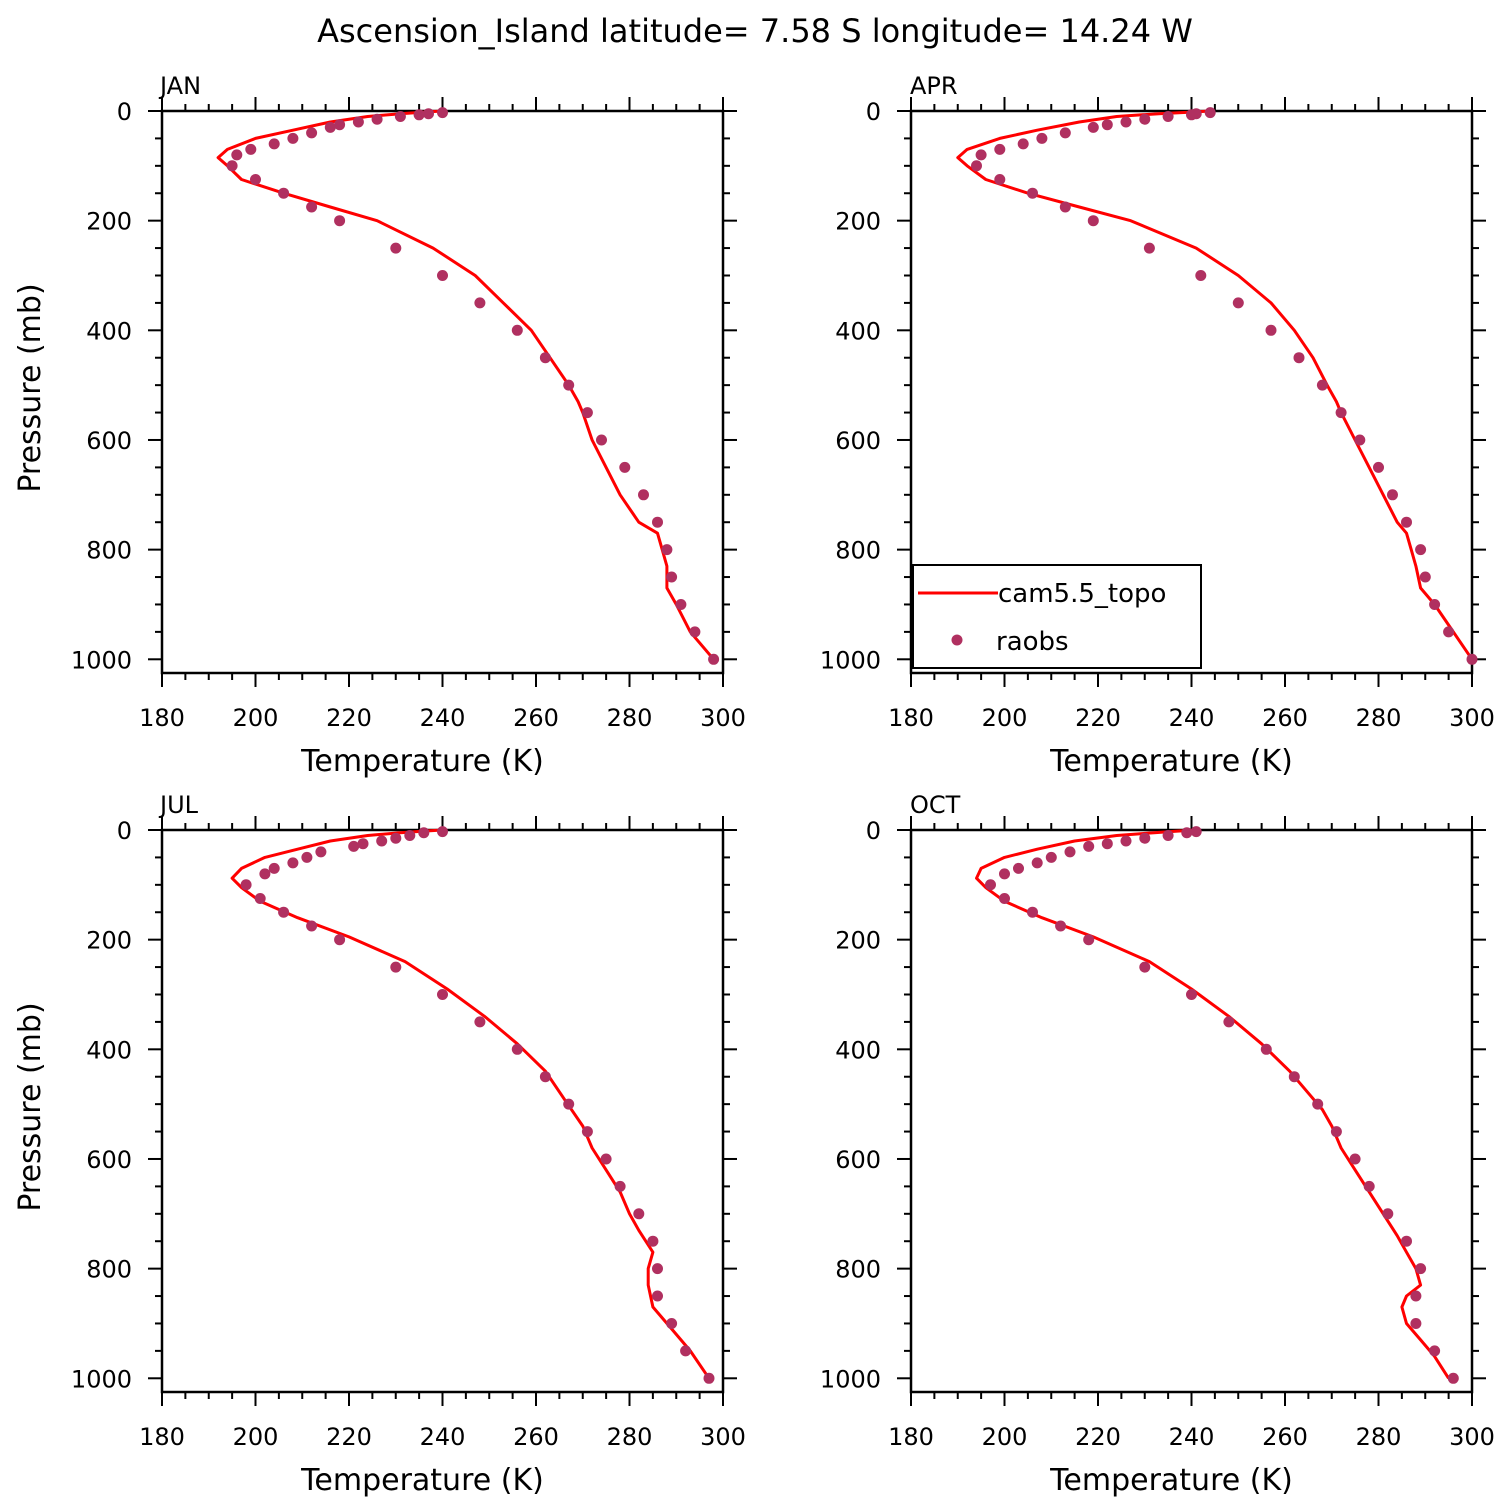  What do you see at coordinates (470, 1104) in the screenshot?
I see `model-profile-line` at bounding box center [470, 1104].